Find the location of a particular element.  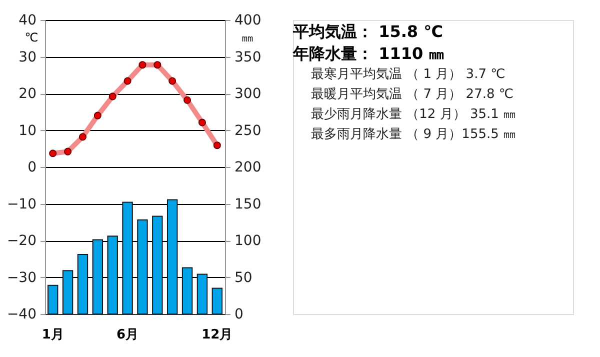

y2-tick-label: 200 is located at coordinates (248, 168).